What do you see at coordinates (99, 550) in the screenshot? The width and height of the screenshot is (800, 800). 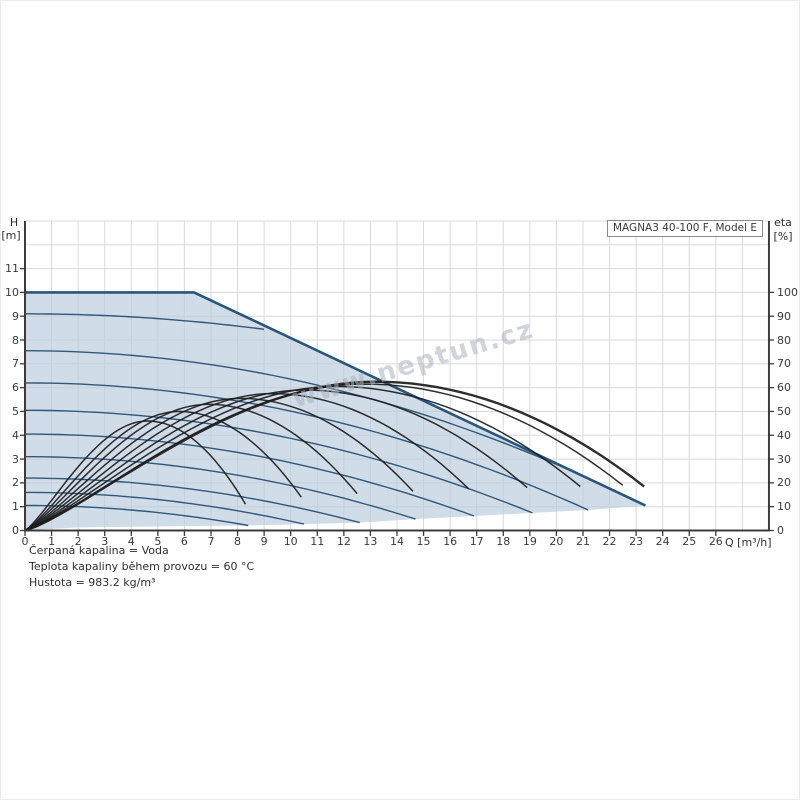 I see `footer-line-fluid: Čerpaná kapalina = Voda` at bounding box center [99, 550].